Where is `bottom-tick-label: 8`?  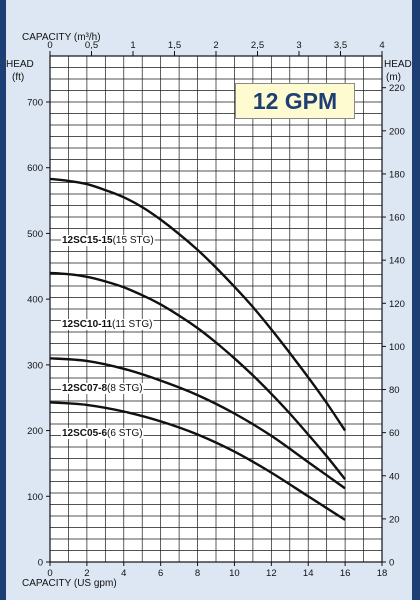
bottom-tick-label: 8 is located at coordinates (197, 573).